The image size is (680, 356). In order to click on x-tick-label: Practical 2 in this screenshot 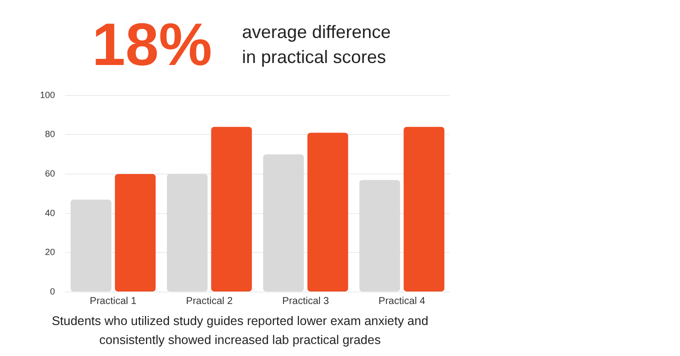, I will do `click(210, 301)`.